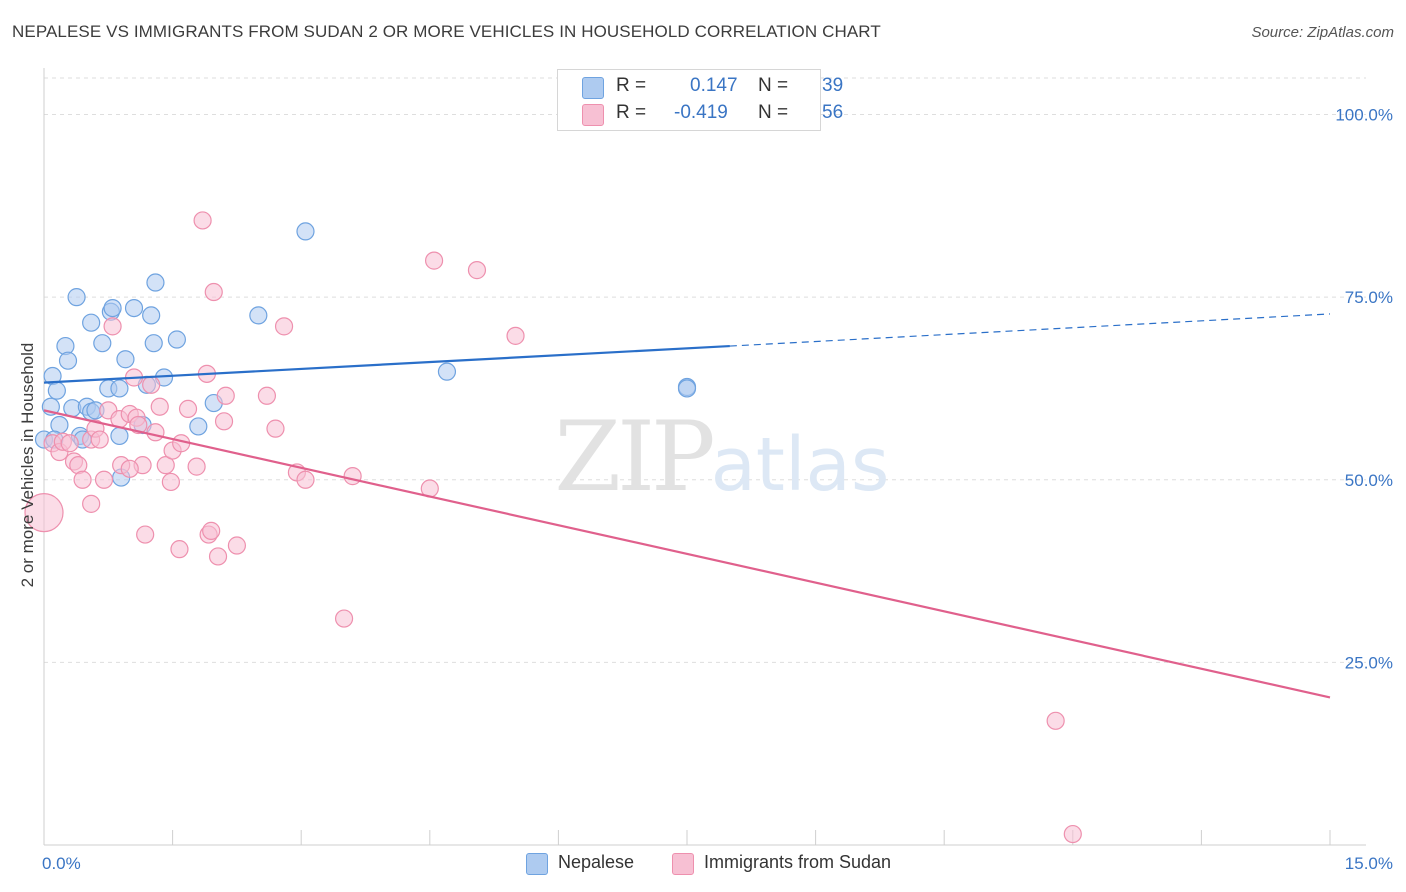 The height and width of the screenshot is (892, 1406). Describe the element at coordinates (833, 85) in the screenshot. I see `n-value: 39` at that location.